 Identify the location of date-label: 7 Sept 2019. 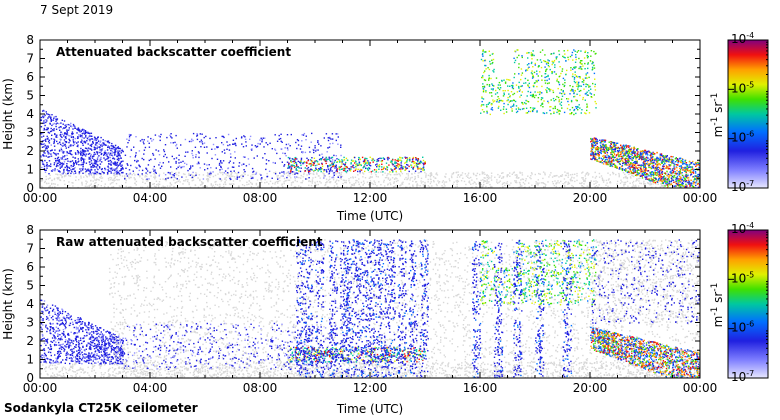
(77, 10).